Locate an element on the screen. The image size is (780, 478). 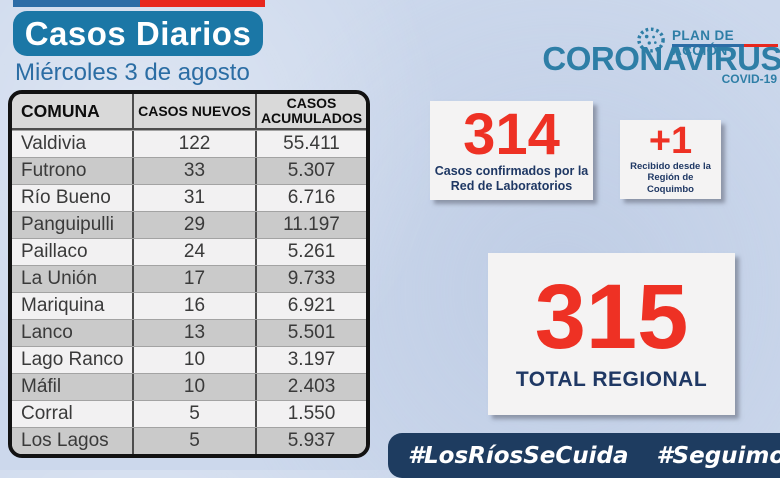
table-row: Corral 5 1.550 is located at coordinates (189, 413).